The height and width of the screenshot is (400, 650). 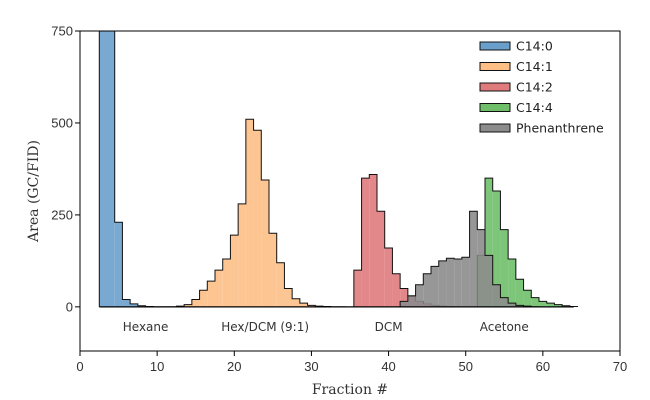 I want to click on x-tick-label: 50, so click(x=465, y=366).